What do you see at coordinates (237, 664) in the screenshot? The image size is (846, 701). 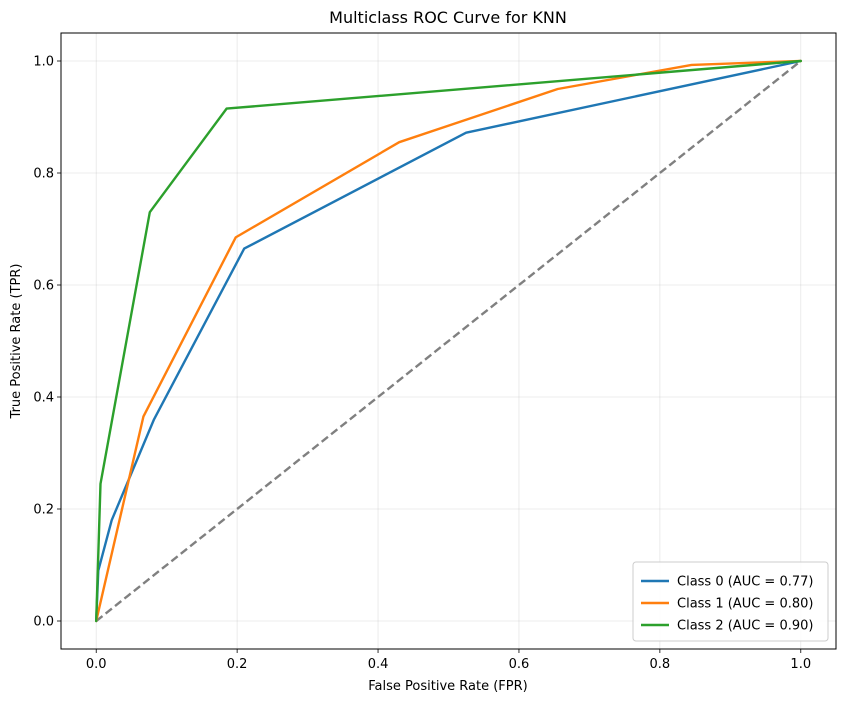 I see `x-tick-label: 0.2` at bounding box center [237, 664].